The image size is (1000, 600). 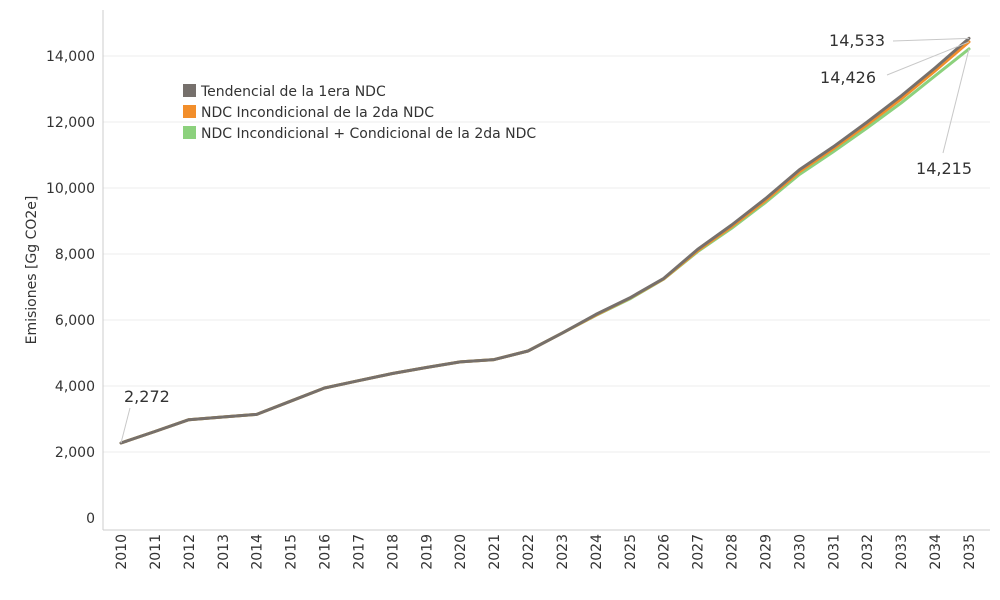 I want to click on y-tick-label: 14,000, so click(x=70, y=57).